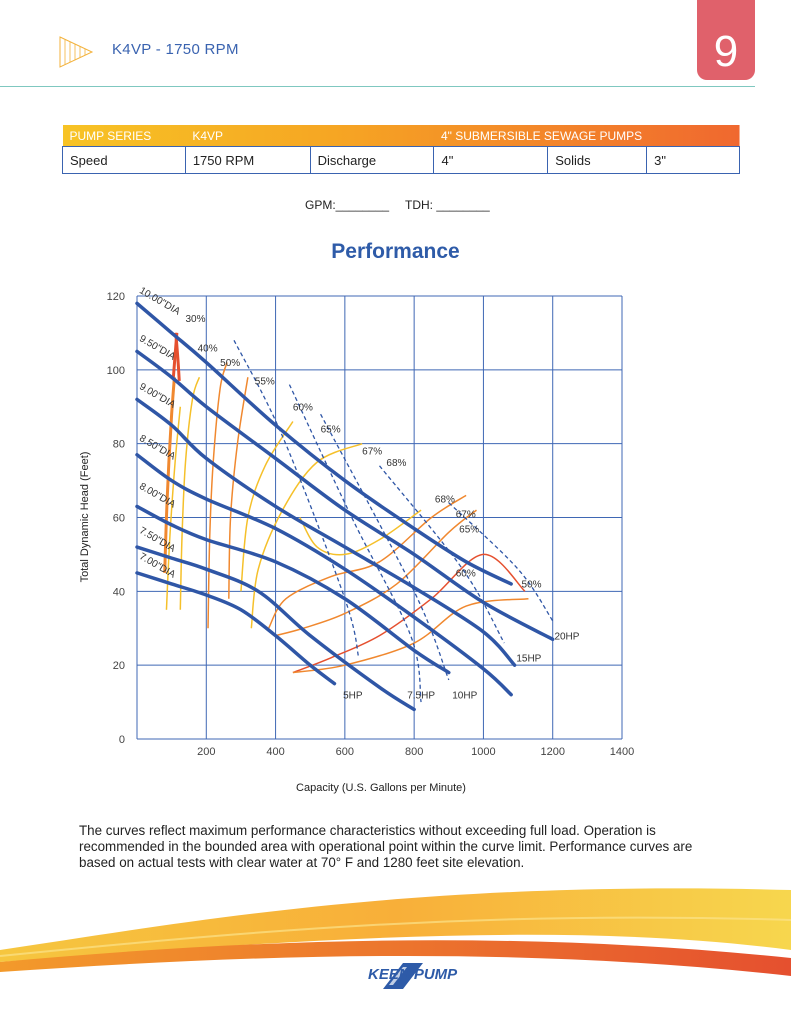  What do you see at coordinates (447, 205) in the screenshot?
I see `tdh-field: TDH: ________` at bounding box center [447, 205].